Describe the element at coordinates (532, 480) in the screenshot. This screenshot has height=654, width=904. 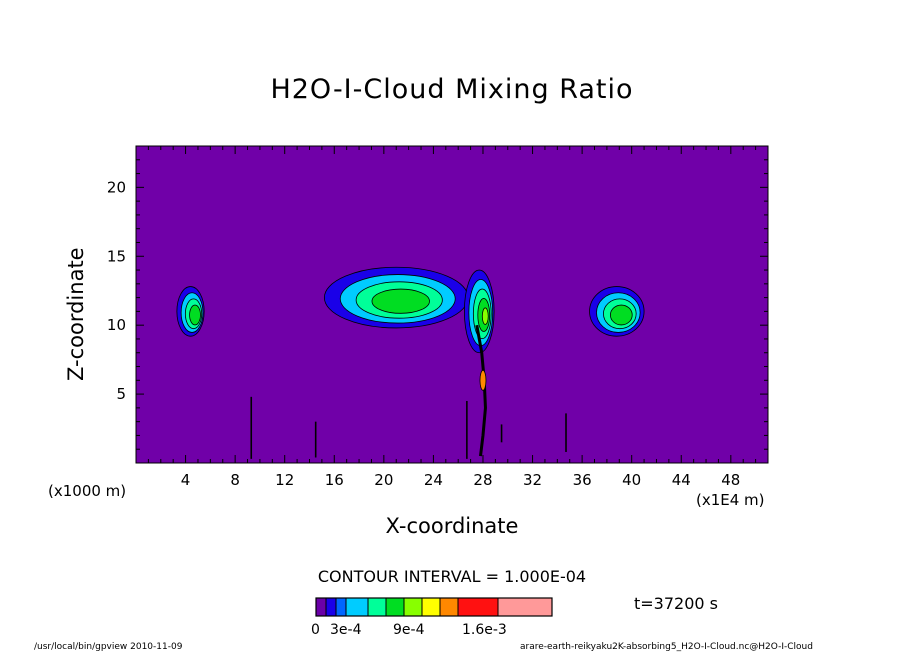
I see `x-tick-label: 32` at that location.